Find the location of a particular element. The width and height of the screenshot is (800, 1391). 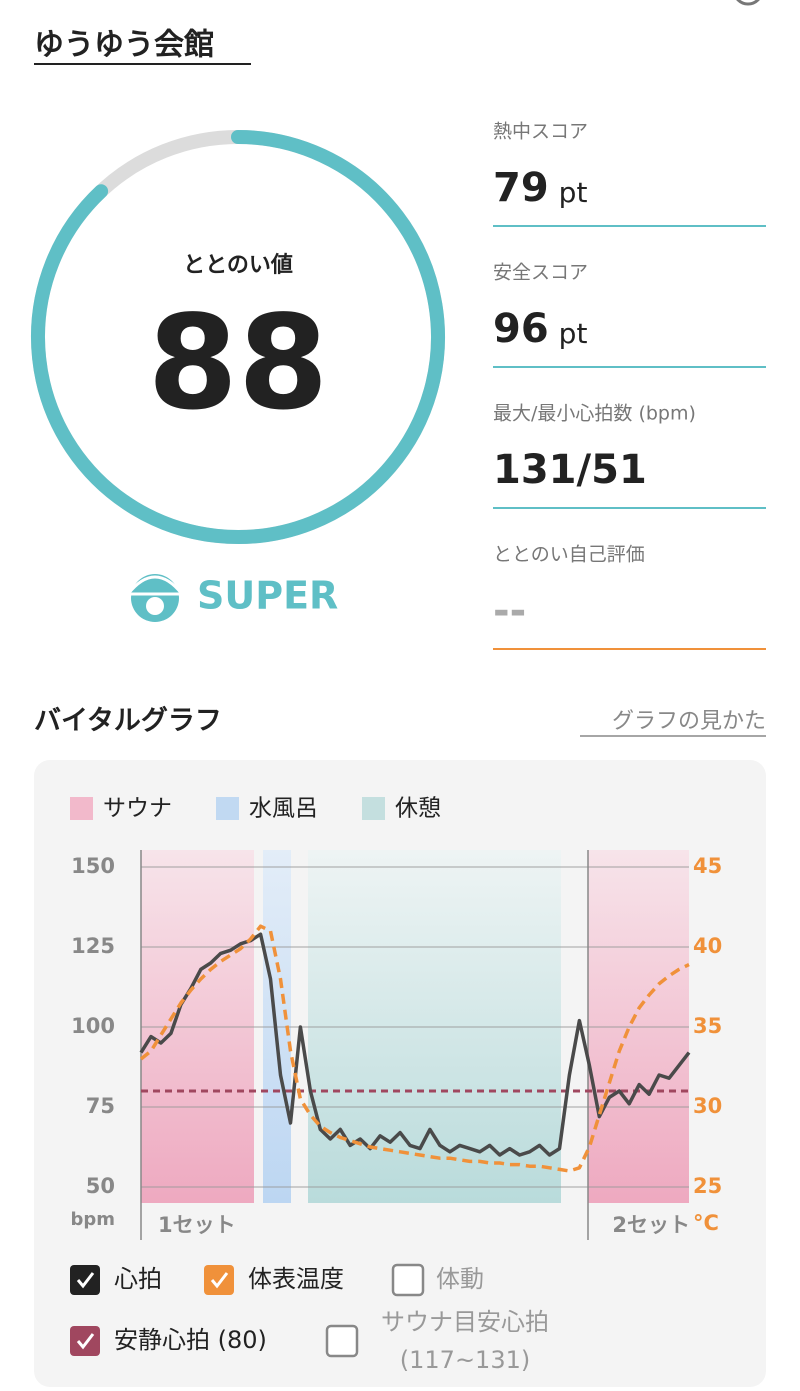

zone-label: 水風呂 is located at coordinates (283, 809).